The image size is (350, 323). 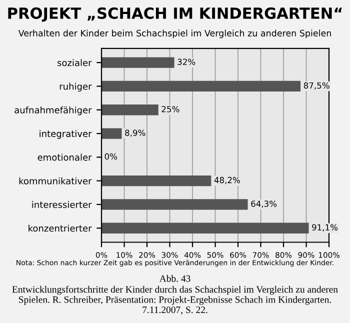 What do you see at coordinates (135, 133) in the screenshot?
I see `data-label: 8,9%` at bounding box center [135, 133].